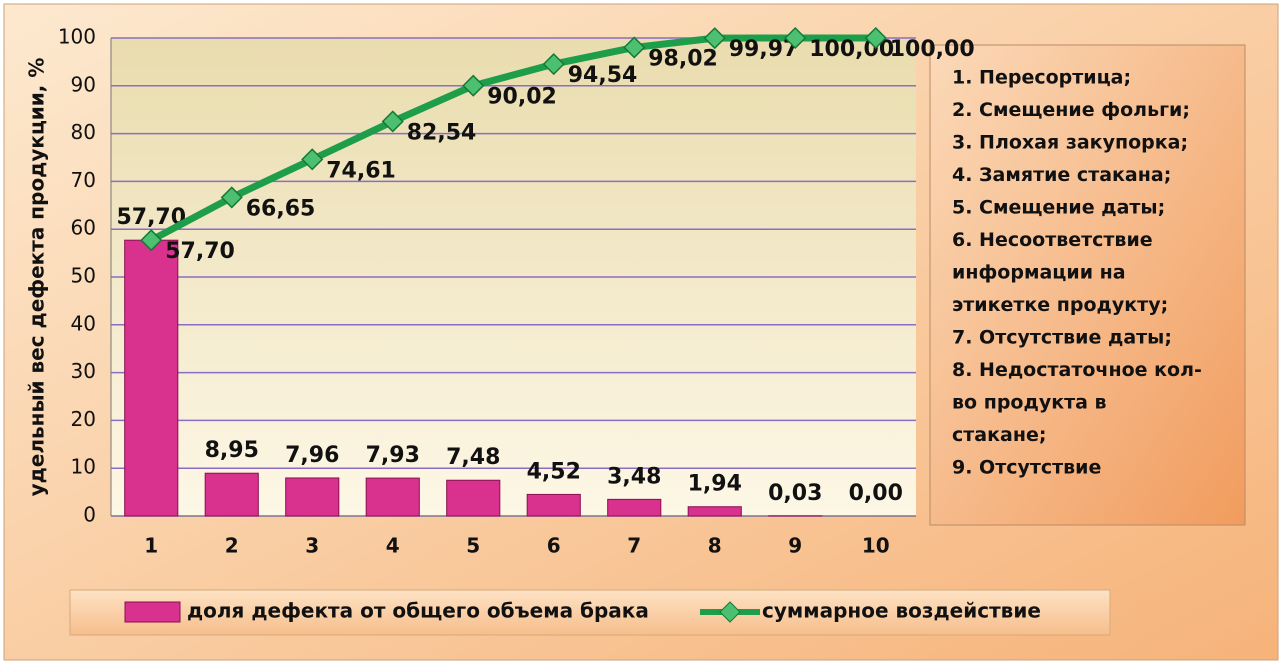 The width and height of the screenshot is (1282, 664). What do you see at coordinates (1061, 175) in the screenshot?
I see `note-line: 4. Замятие стакана;` at bounding box center [1061, 175].